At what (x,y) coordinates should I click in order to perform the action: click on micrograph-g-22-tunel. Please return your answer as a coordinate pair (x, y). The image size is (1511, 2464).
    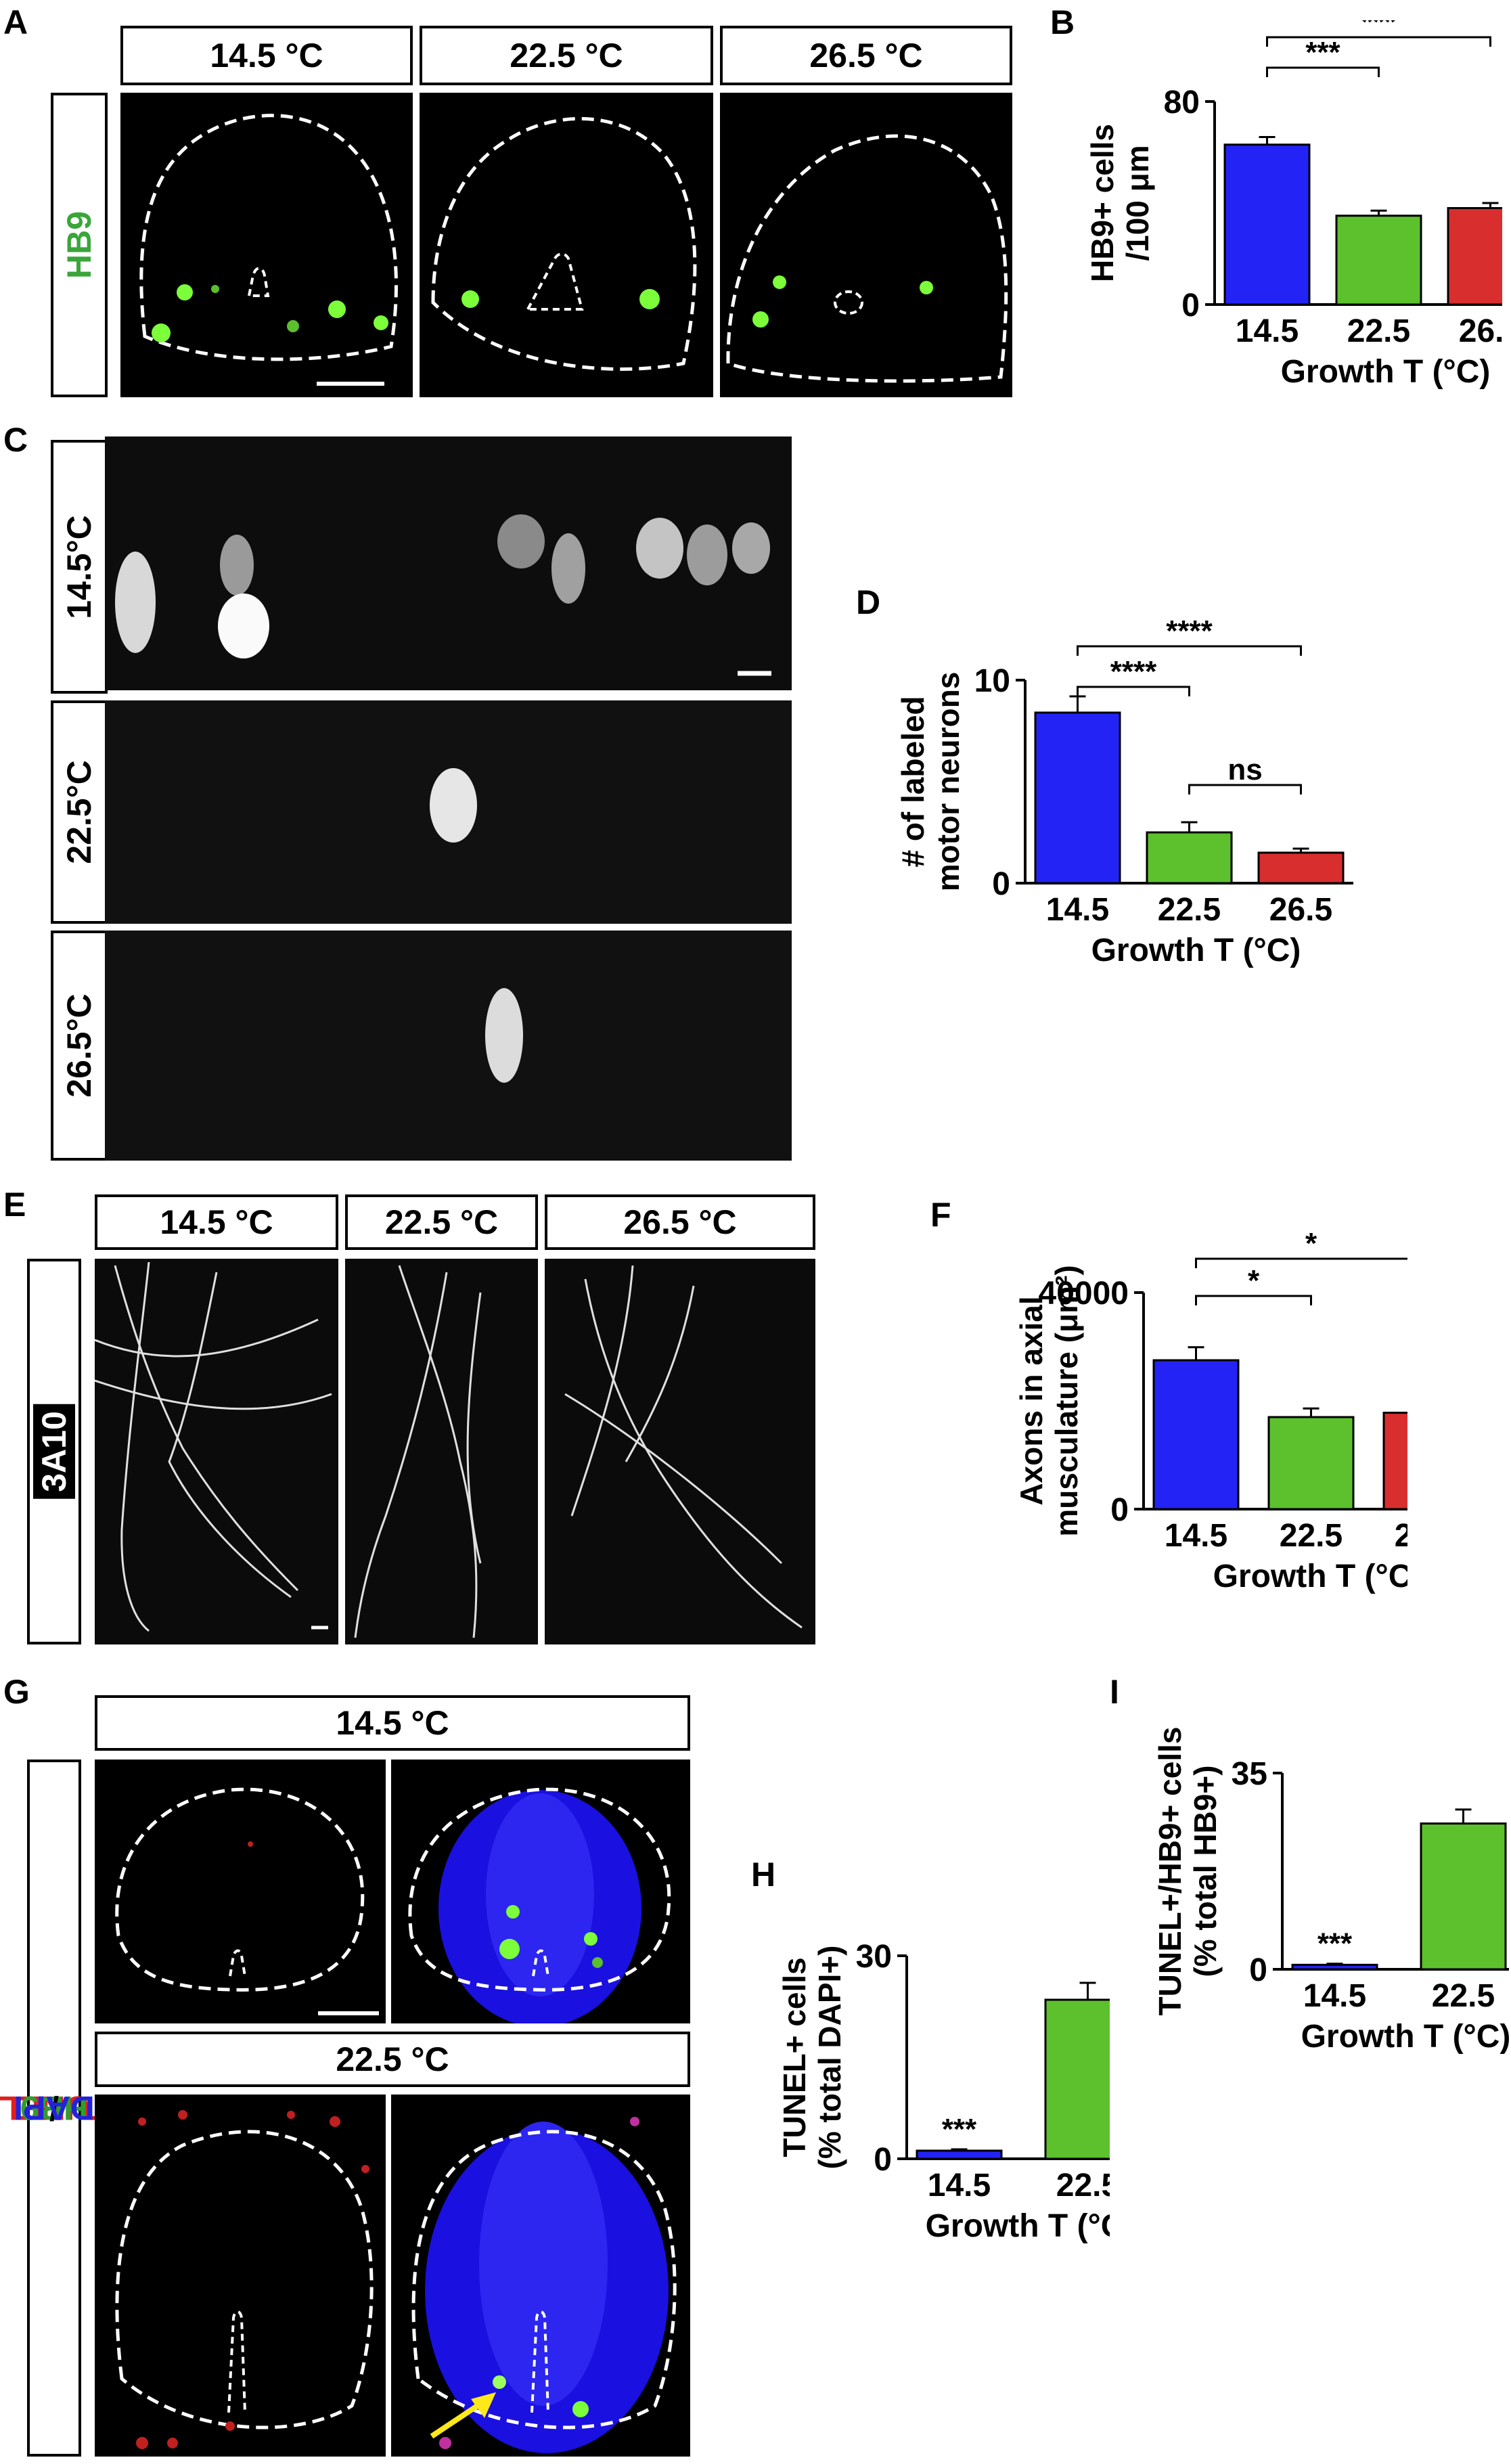
    Looking at the image, I should click on (241, 2276).